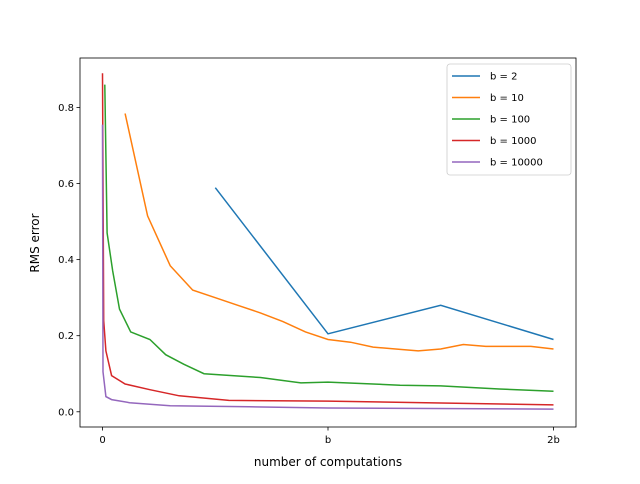 The width and height of the screenshot is (640, 484). Describe the element at coordinates (513, 141) in the screenshot. I see `legend-label: b = 1000` at that location.